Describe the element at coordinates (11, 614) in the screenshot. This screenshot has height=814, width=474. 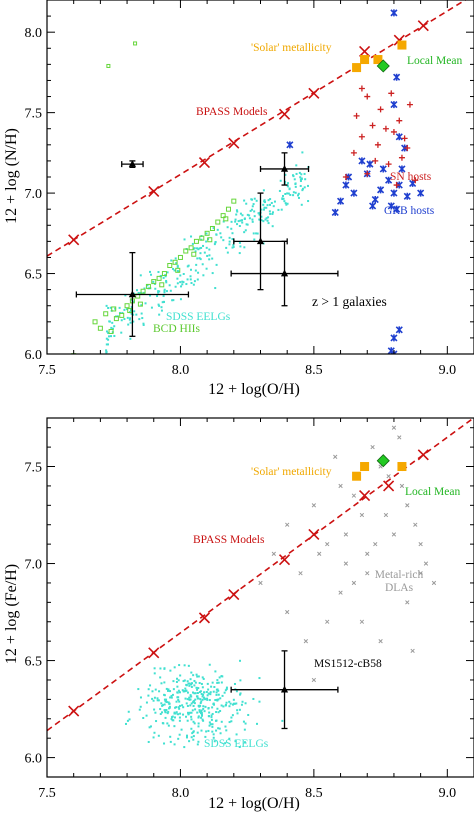
I see `y-axis-label: 12 + log (Fe/H)` at that location.